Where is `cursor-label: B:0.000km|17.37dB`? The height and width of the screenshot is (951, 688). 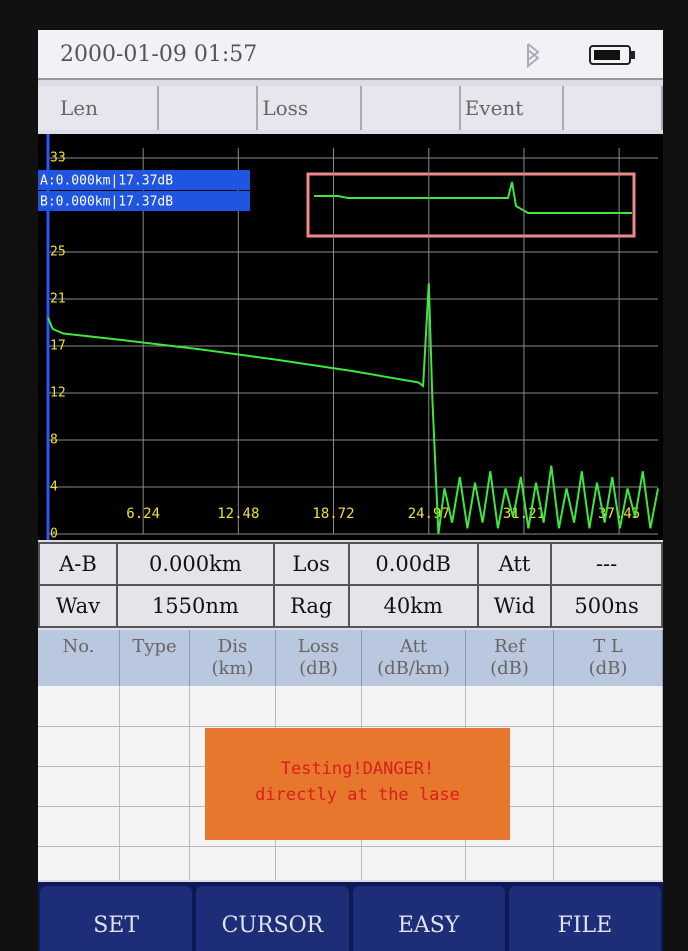 cursor-label: B:0.000km|17.37dB is located at coordinates (106, 202).